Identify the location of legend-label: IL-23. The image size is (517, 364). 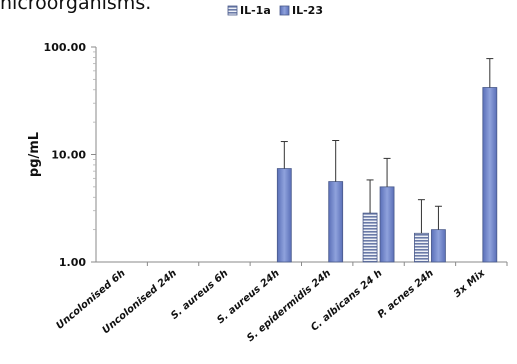
(307, 10).